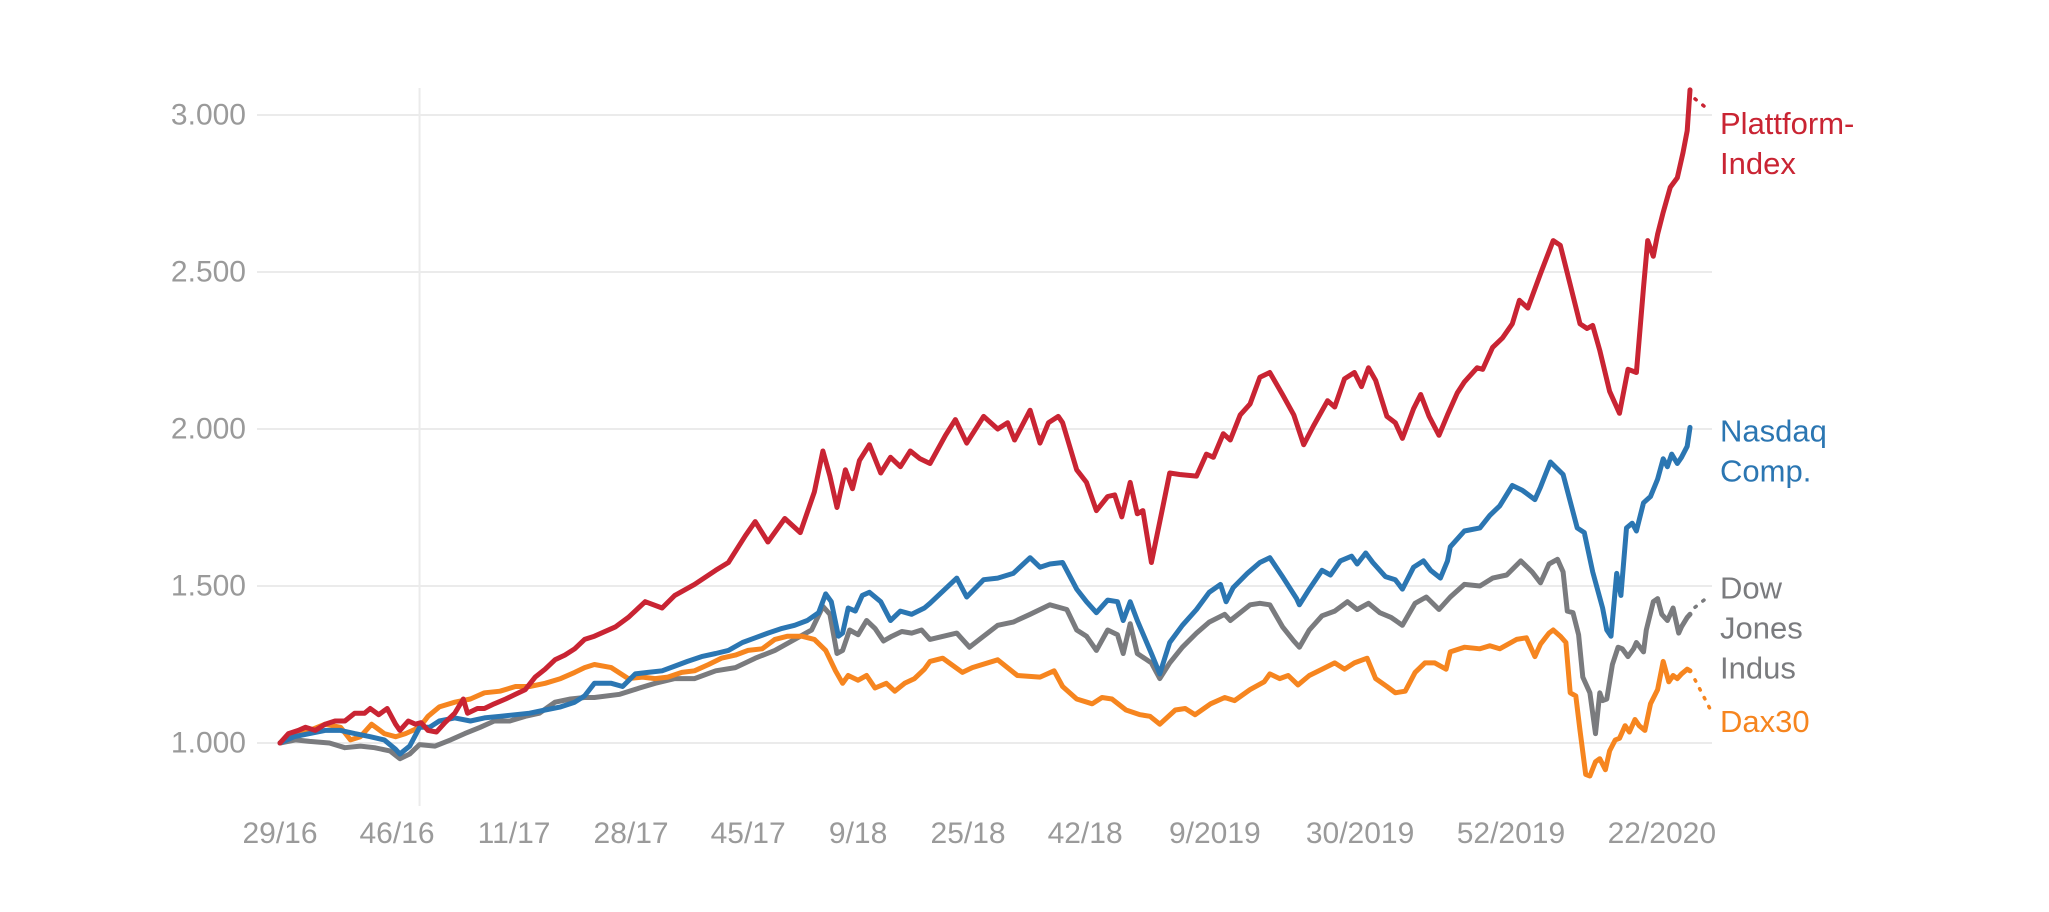 Image resolution: width=2049 pixels, height=912 pixels. Describe the element at coordinates (208, 272) in the screenshot. I see `y-tick-label: 2.500` at that location.